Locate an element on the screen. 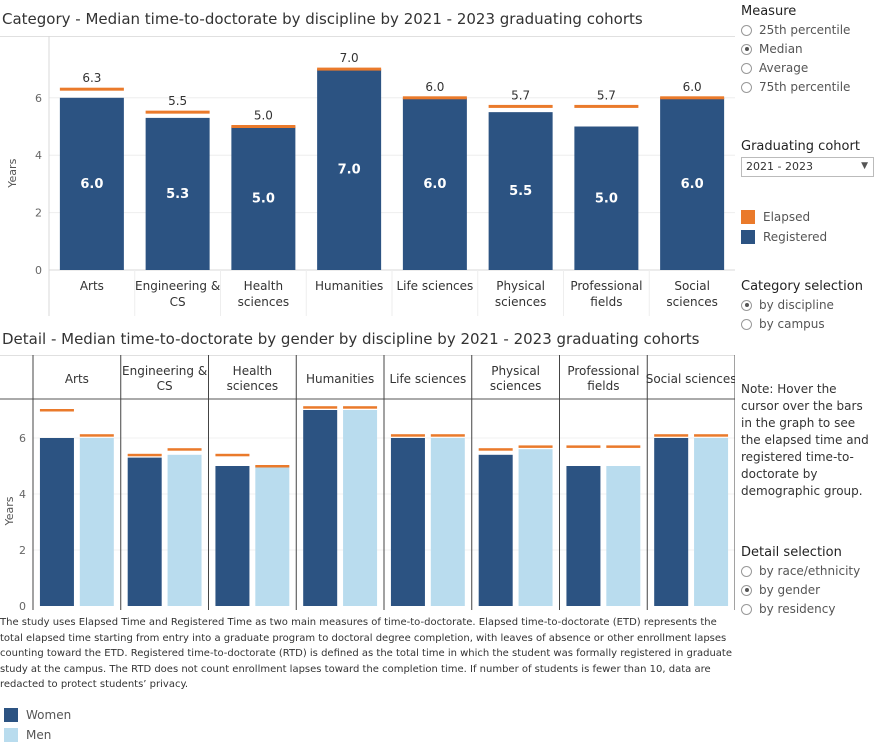 The image size is (877, 752). legend-item-registered: Registered is located at coordinates (784, 237).